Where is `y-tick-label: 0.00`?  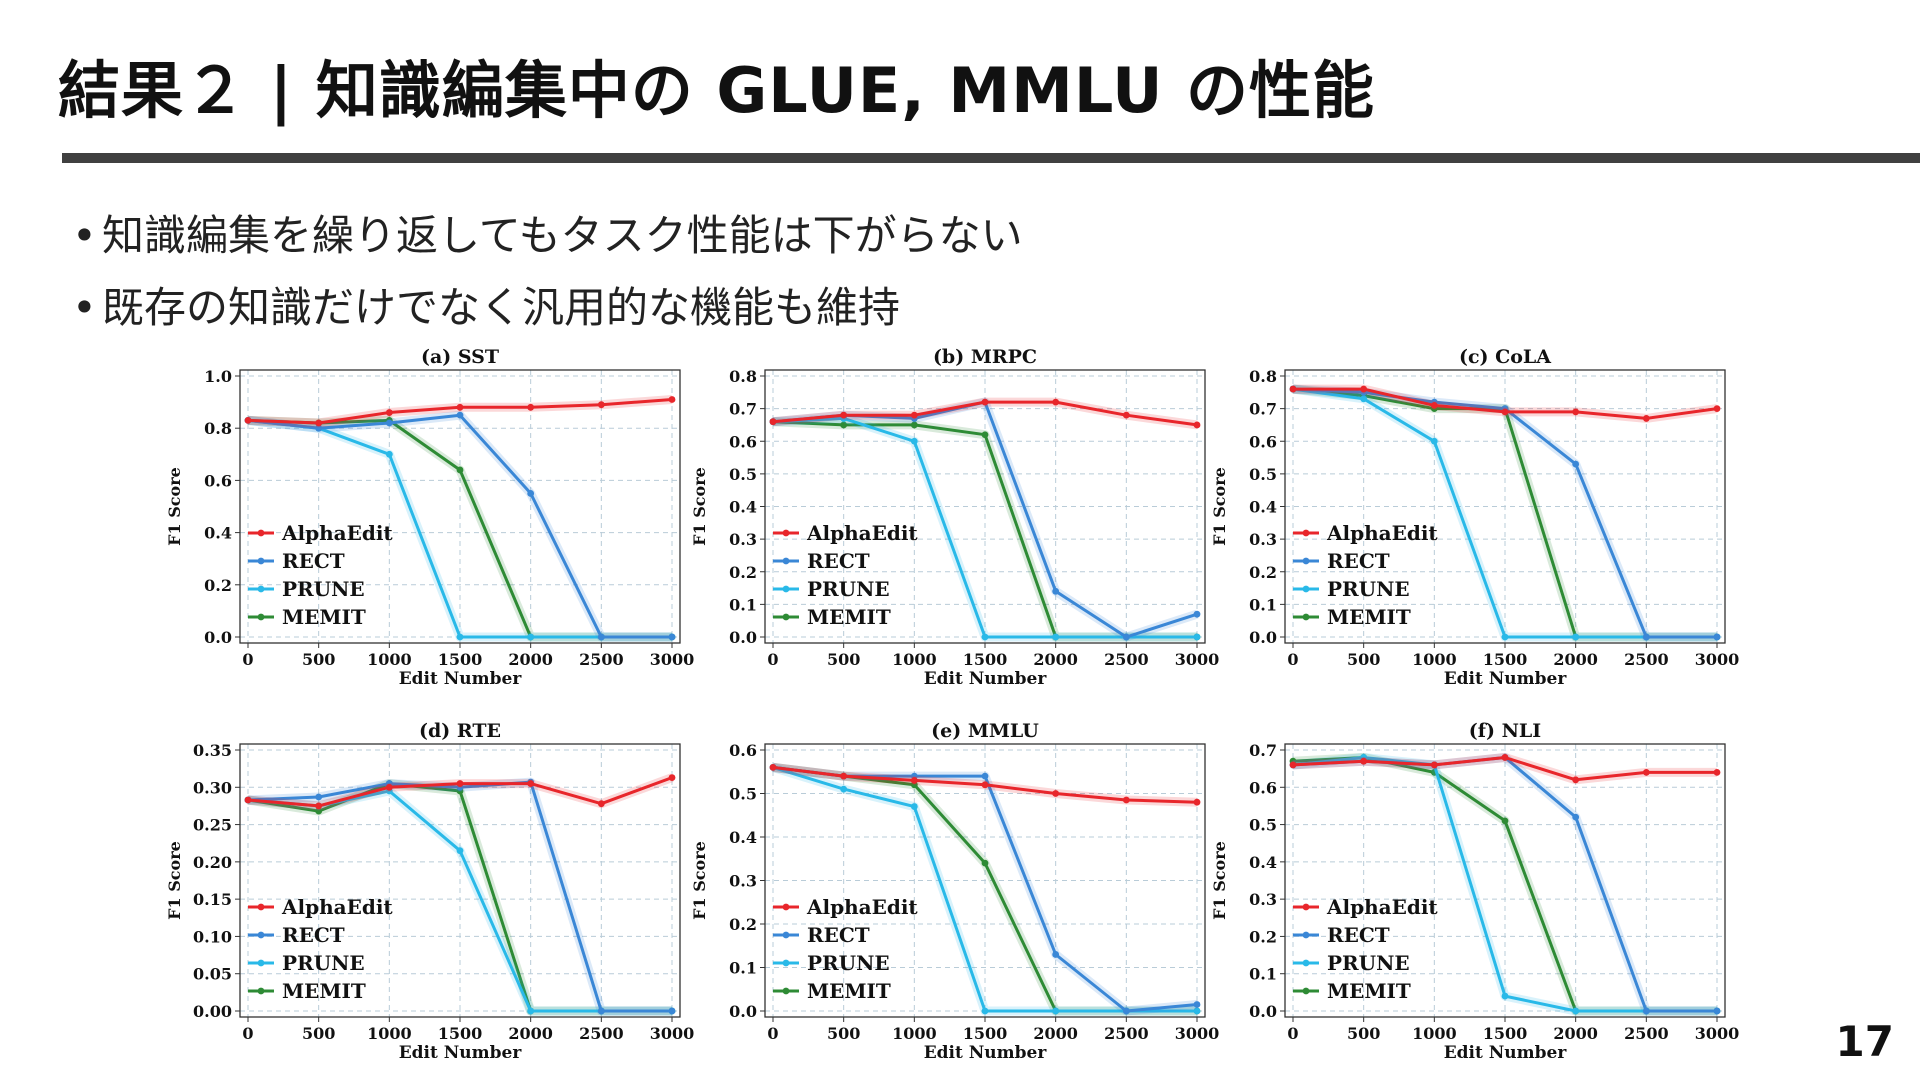
y-tick-label: 0.00 is located at coordinates (212, 1011).